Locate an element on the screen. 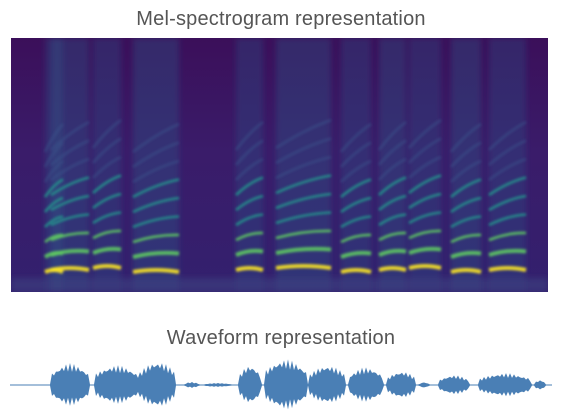  mel-spectrogram-title: Mel-spectrogram representation is located at coordinates (281, 19).